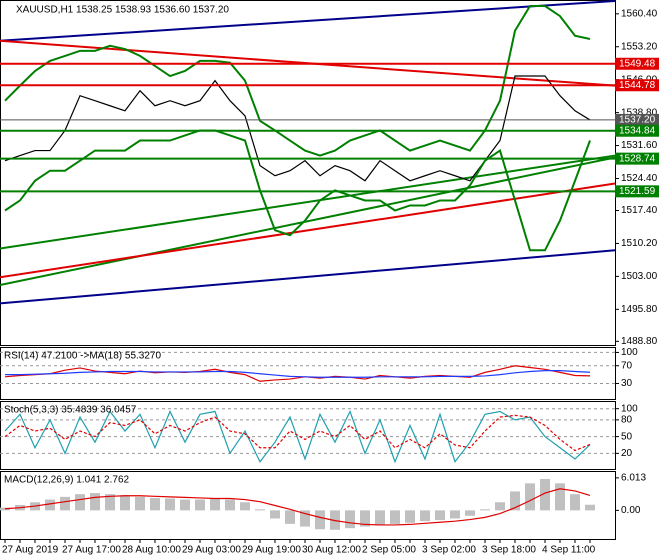  I want to click on level-label: 1528.74, so click(637, 158).